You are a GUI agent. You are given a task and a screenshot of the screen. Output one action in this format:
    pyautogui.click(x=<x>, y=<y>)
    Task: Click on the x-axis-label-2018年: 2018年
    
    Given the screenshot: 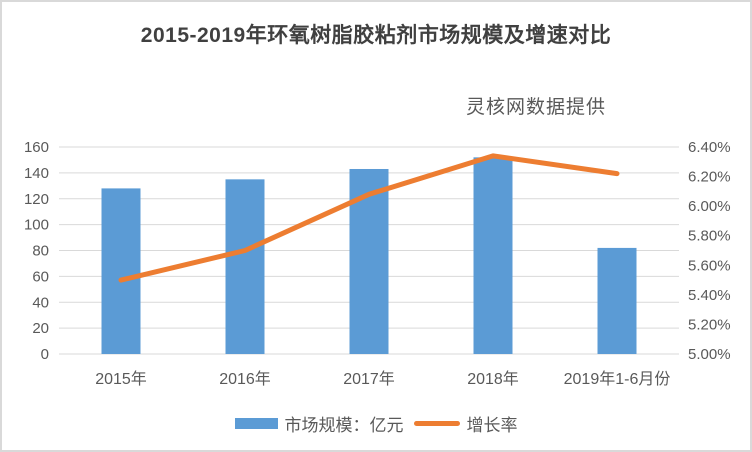 What is the action you would take?
    pyautogui.click(x=493, y=379)
    